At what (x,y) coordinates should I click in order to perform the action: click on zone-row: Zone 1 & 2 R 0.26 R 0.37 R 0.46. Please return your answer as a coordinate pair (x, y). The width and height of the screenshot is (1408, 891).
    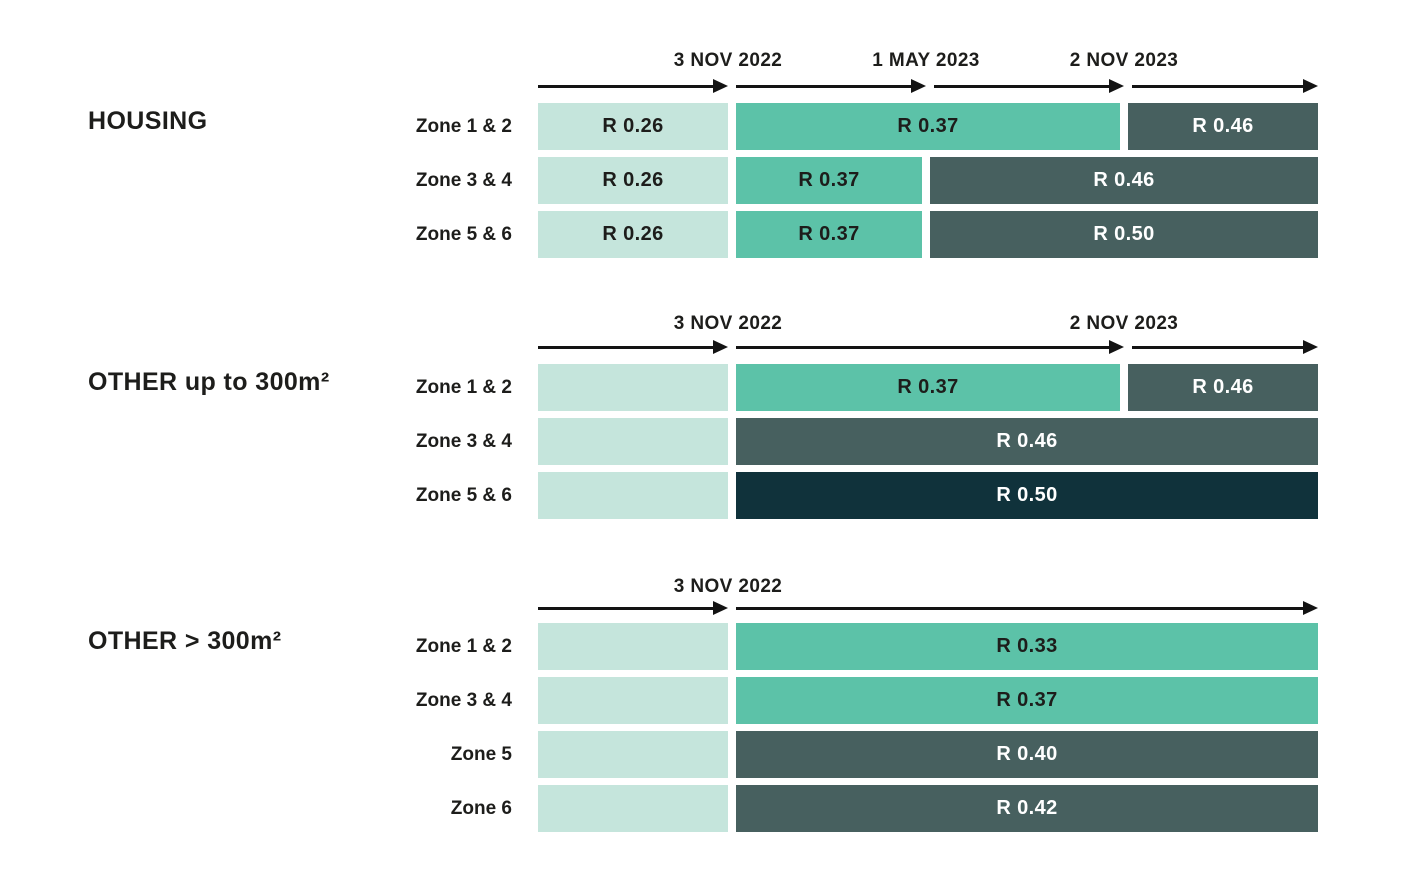
    Looking at the image, I should click on (864, 126).